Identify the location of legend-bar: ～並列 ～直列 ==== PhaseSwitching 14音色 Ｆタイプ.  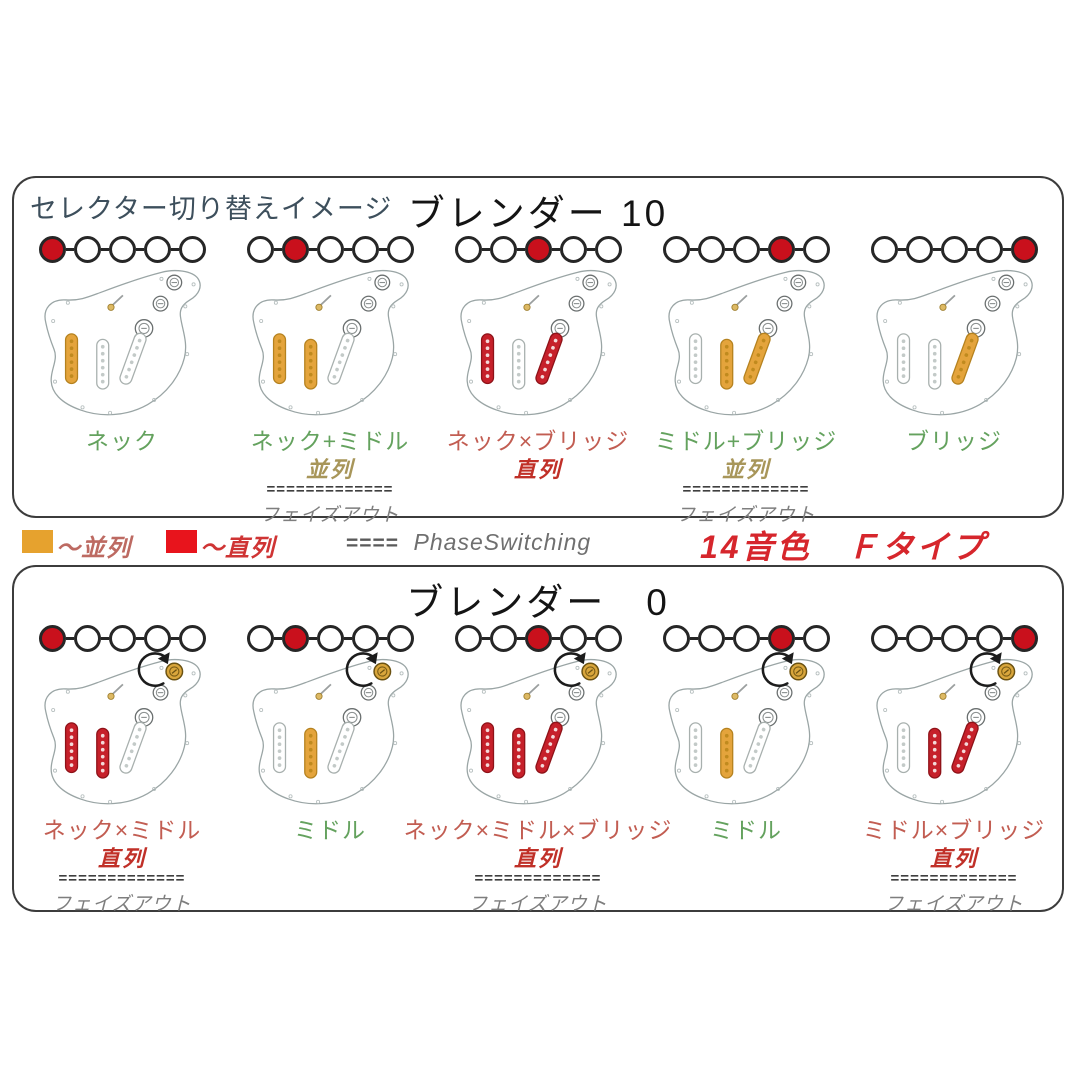
(540, 542).